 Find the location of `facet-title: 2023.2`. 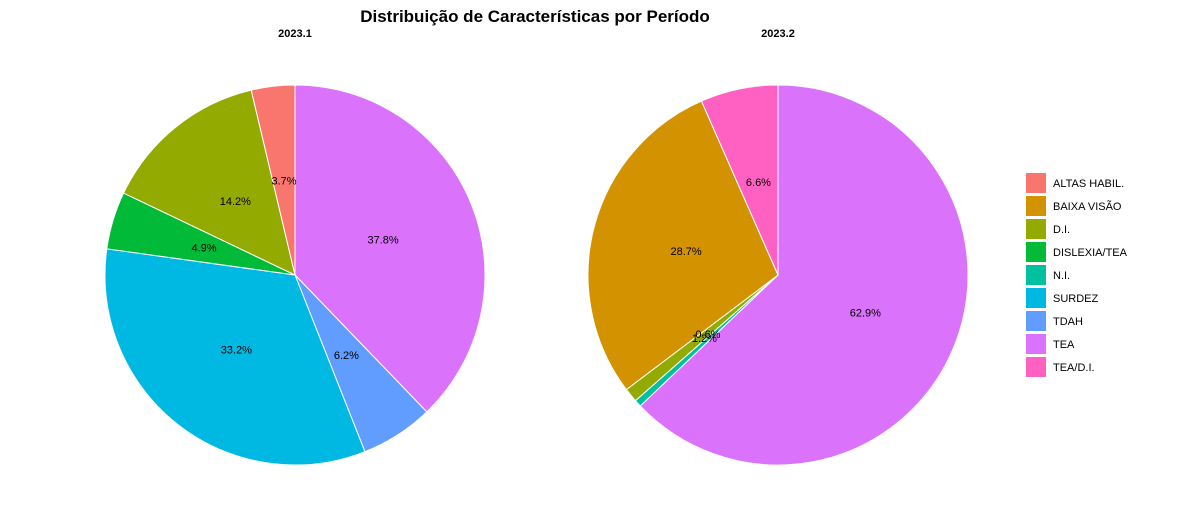

facet-title: 2023.2 is located at coordinates (778, 34).